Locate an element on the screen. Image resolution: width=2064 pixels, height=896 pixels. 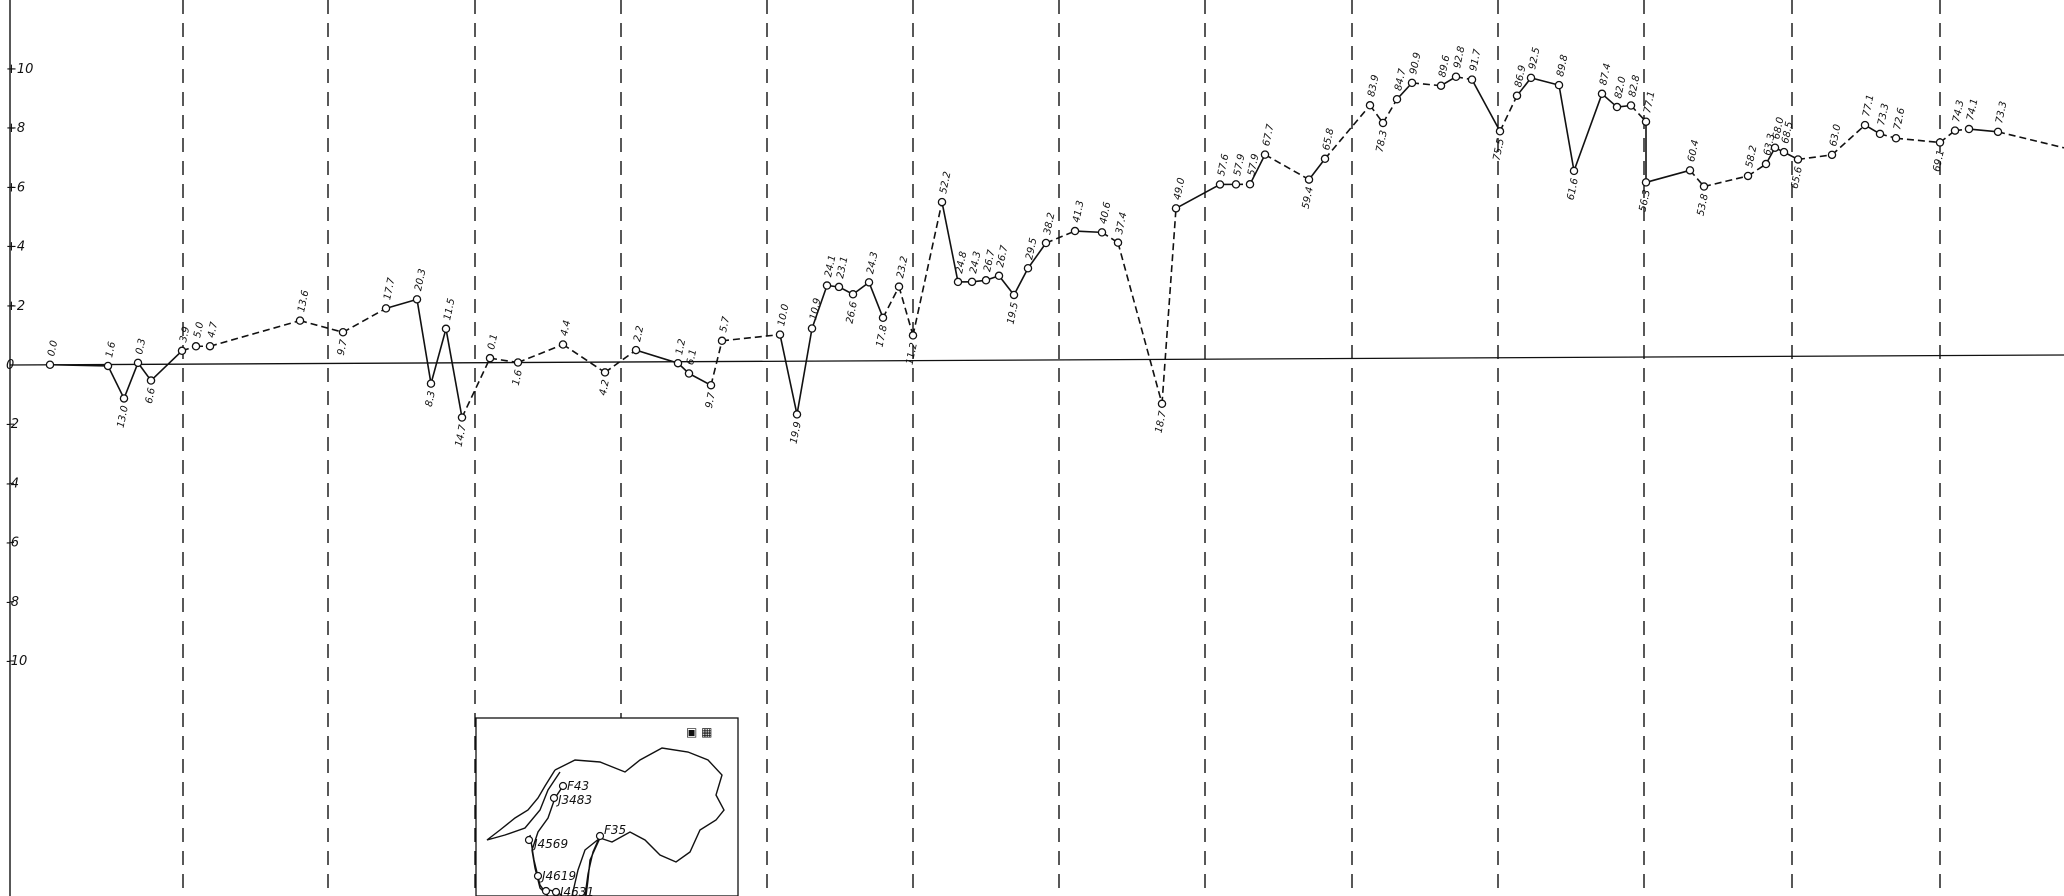
data-label: 8.3 is located at coordinates (431, 399).